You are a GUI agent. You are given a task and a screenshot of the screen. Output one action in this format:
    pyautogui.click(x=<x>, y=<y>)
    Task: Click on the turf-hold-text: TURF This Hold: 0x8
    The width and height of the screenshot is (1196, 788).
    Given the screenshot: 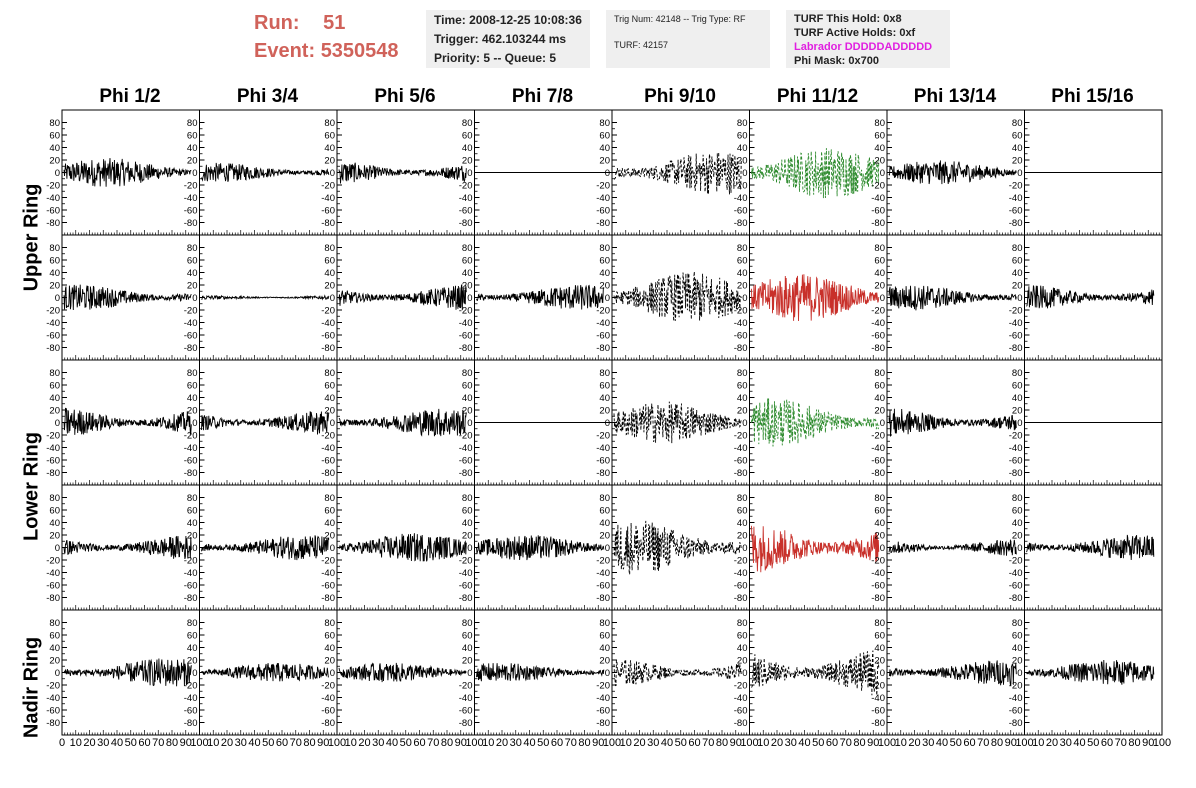 What is the action you would take?
    pyautogui.click(x=848, y=19)
    